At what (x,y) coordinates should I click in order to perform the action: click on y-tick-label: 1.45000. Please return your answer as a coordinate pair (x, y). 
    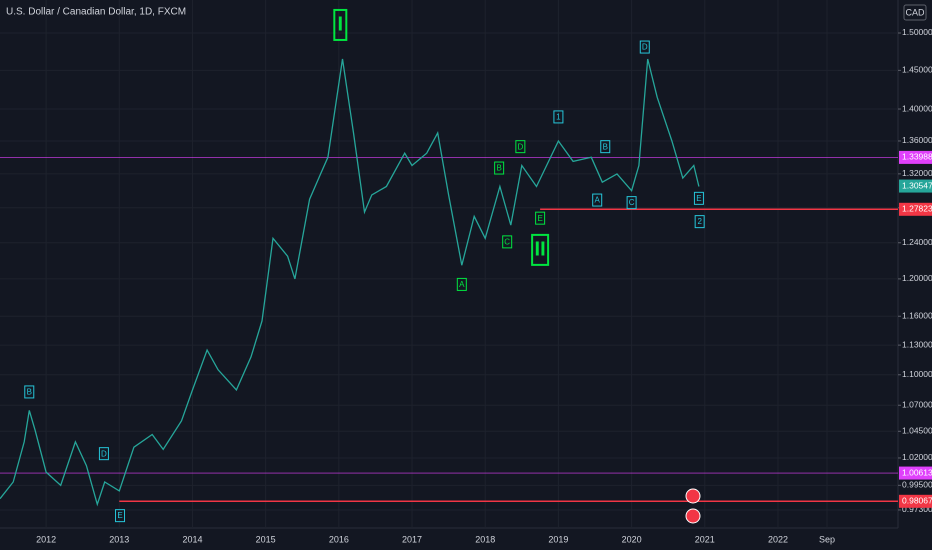
    Looking at the image, I should click on (917, 70).